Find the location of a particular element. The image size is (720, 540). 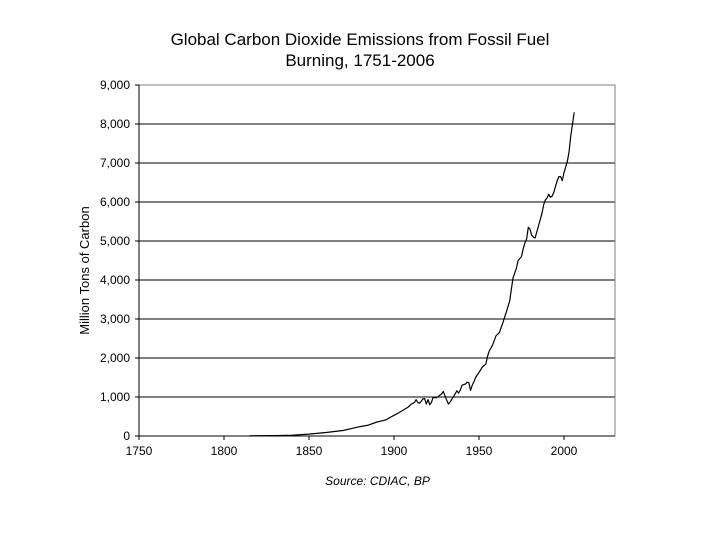

x-tick-label: 1900 is located at coordinates (394, 451).